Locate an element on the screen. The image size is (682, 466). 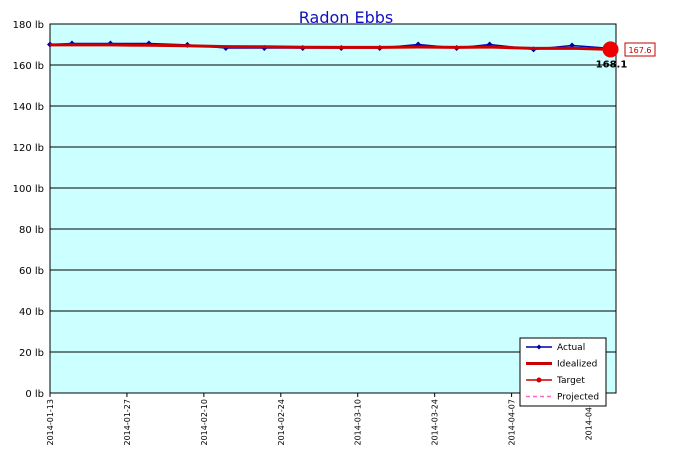
x-tick-label: 2014-01-13 is located at coordinates (50, 422).